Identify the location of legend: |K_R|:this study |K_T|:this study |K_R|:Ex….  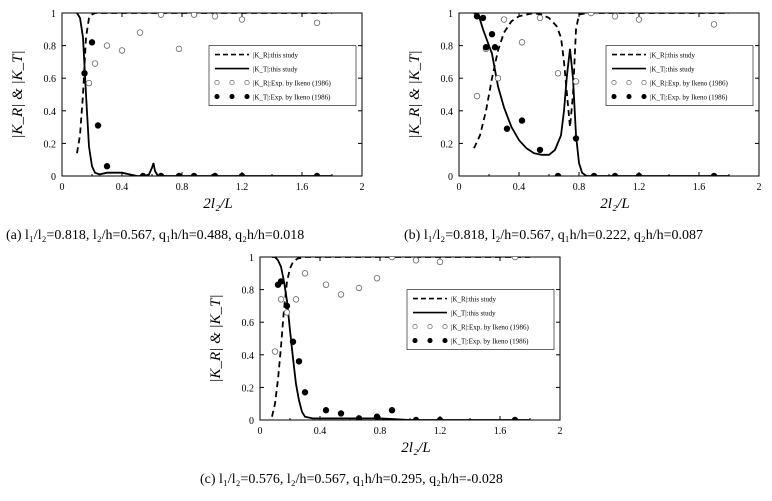
(282, 75).